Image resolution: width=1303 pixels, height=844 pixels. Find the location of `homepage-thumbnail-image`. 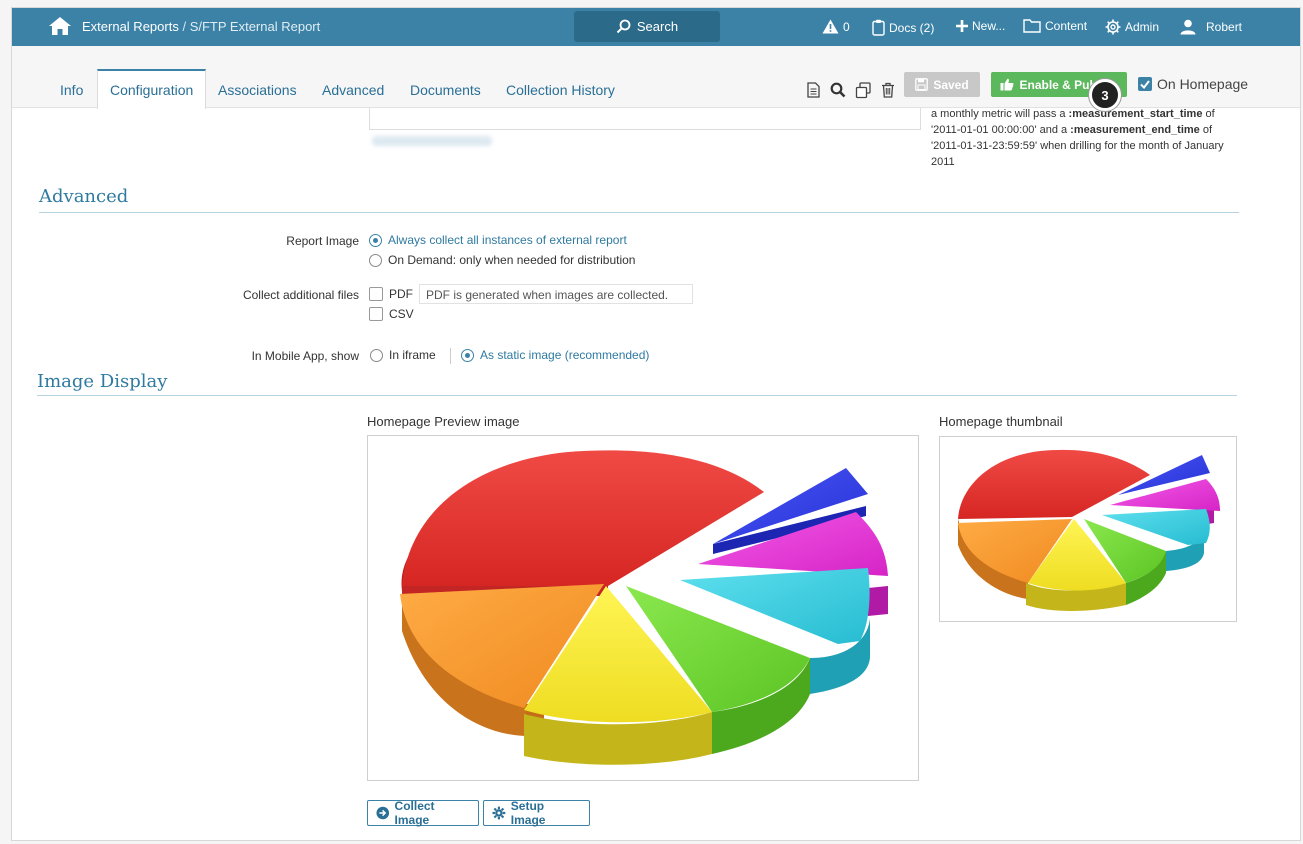

homepage-thumbnail-image is located at coordinates (1088, 529).